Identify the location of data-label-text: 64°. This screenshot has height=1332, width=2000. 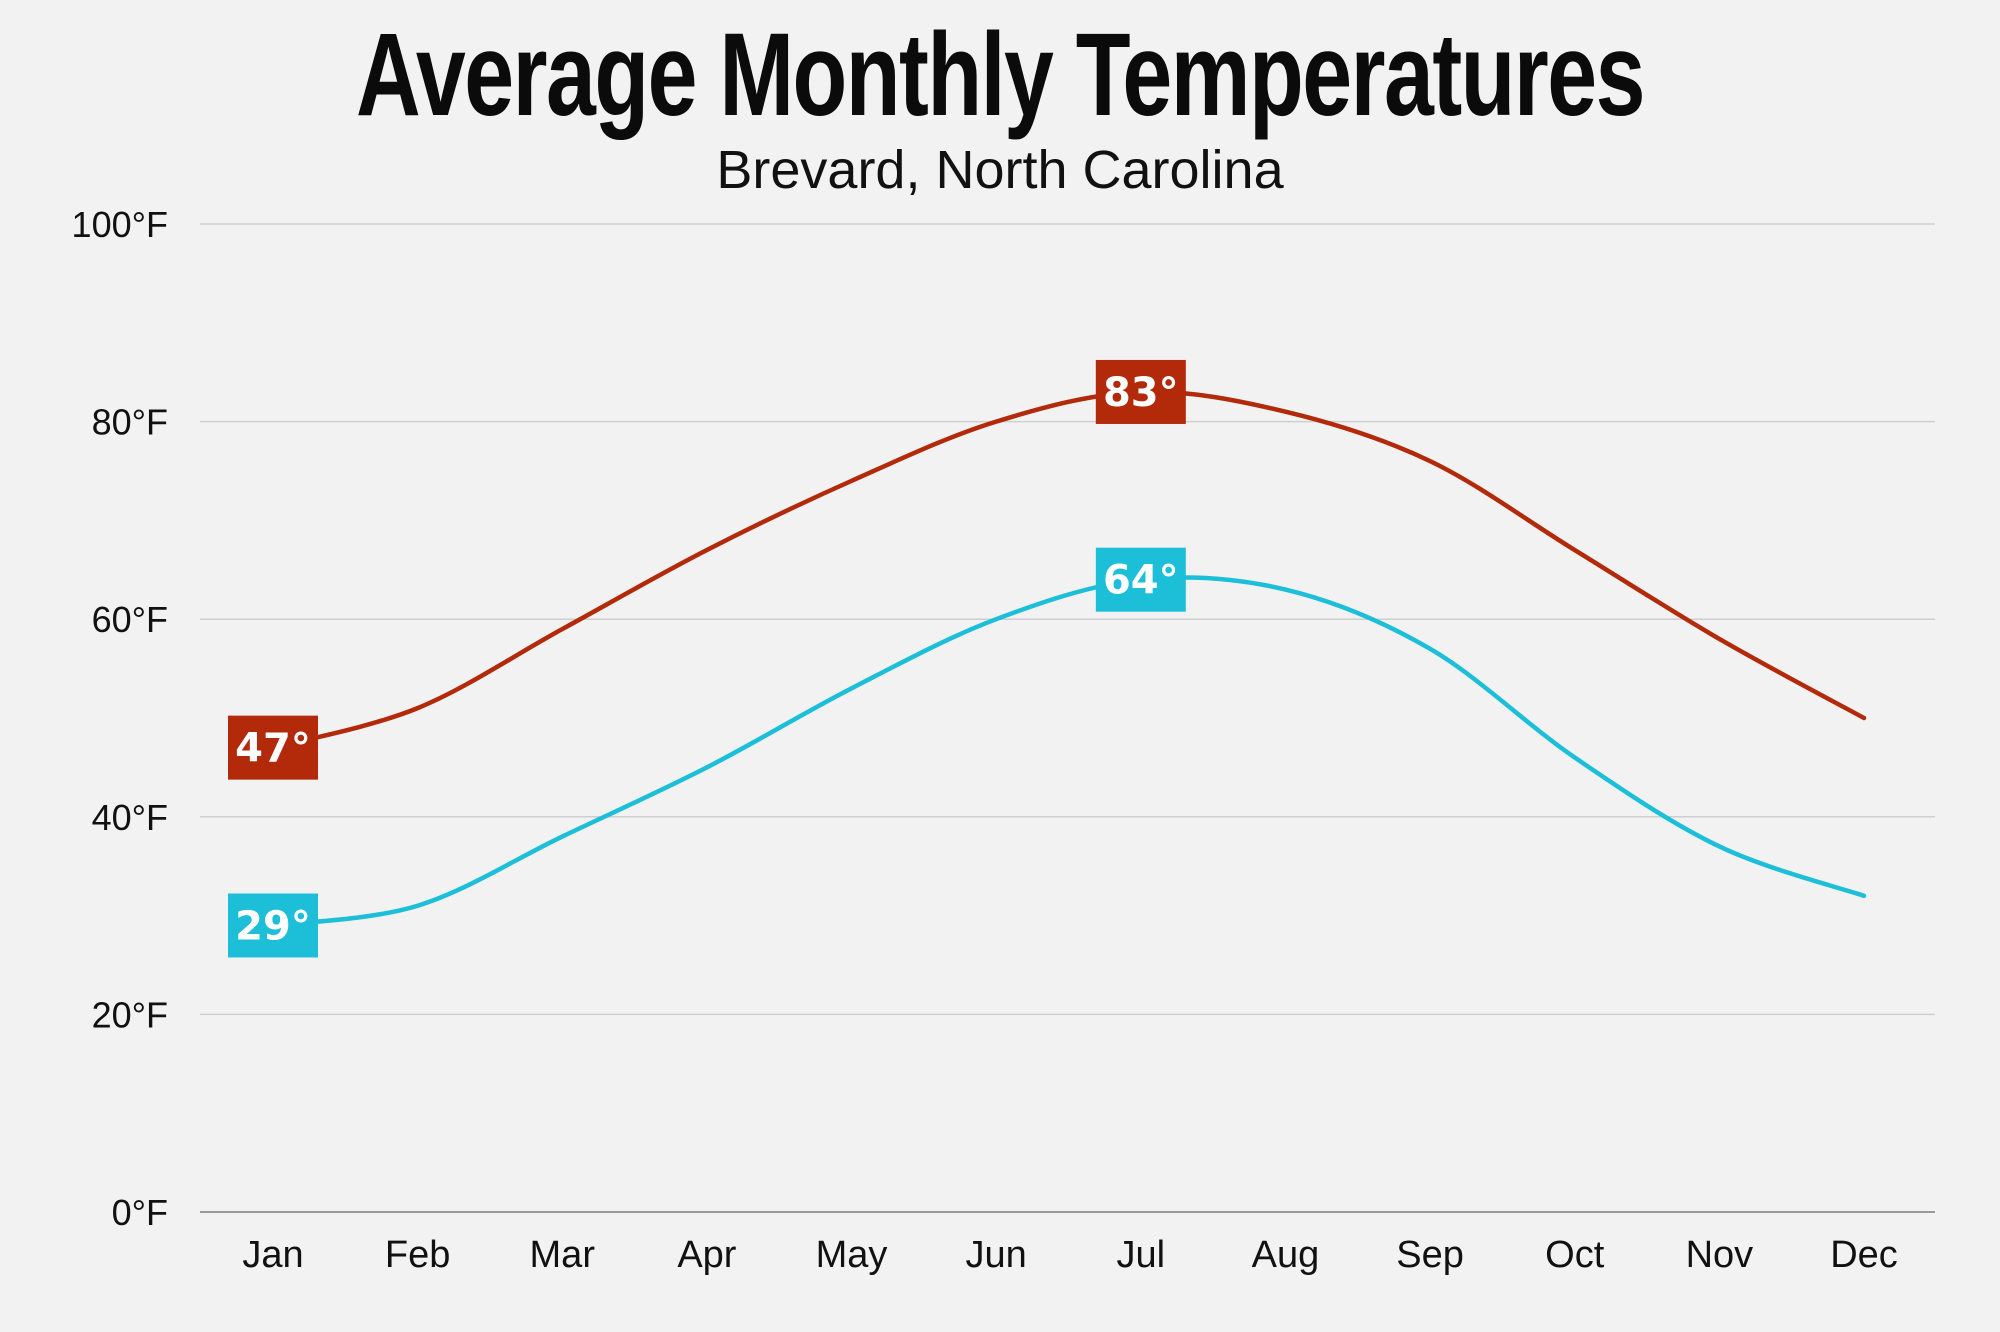
(1141, 581).